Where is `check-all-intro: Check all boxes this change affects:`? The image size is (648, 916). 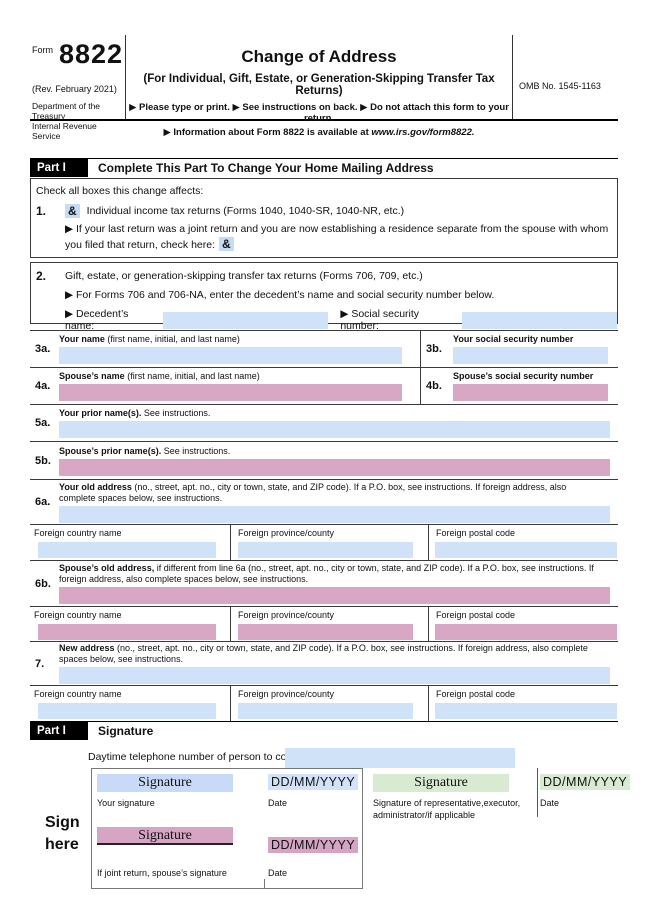
check-all-intro: Check all boxes this change affects: is located at coordinates (120, 191).